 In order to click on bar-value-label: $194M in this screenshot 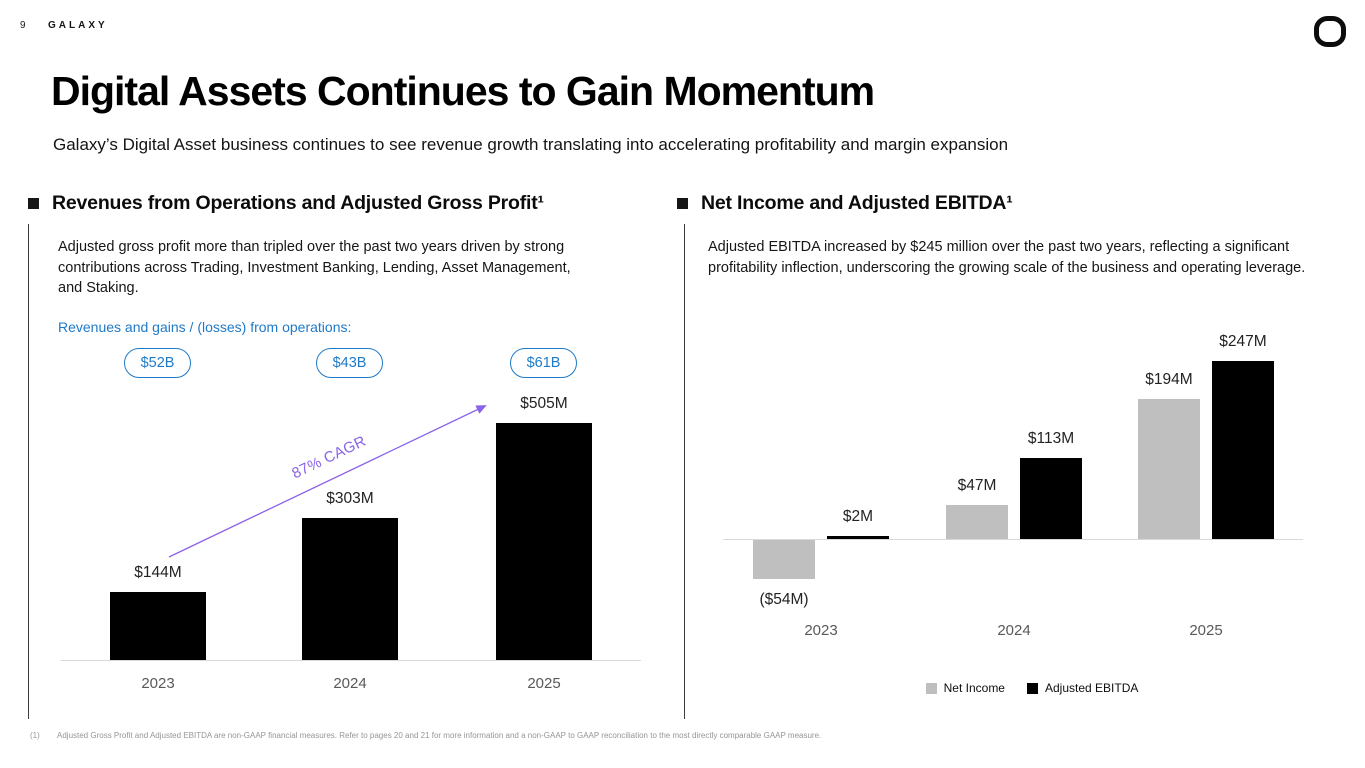, I will do `click(1169, 380)`.